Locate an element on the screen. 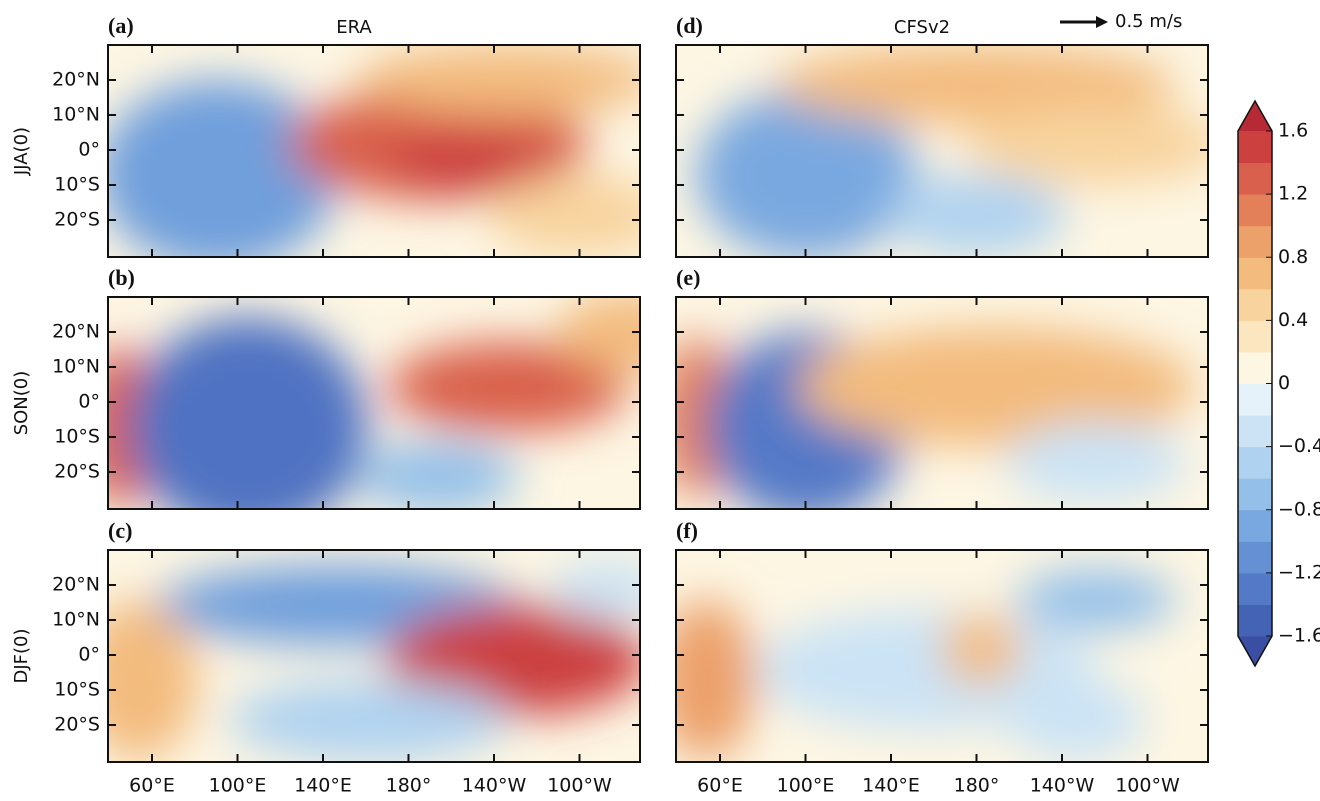  panel-label: (b) is located at coordinates (121, 277).